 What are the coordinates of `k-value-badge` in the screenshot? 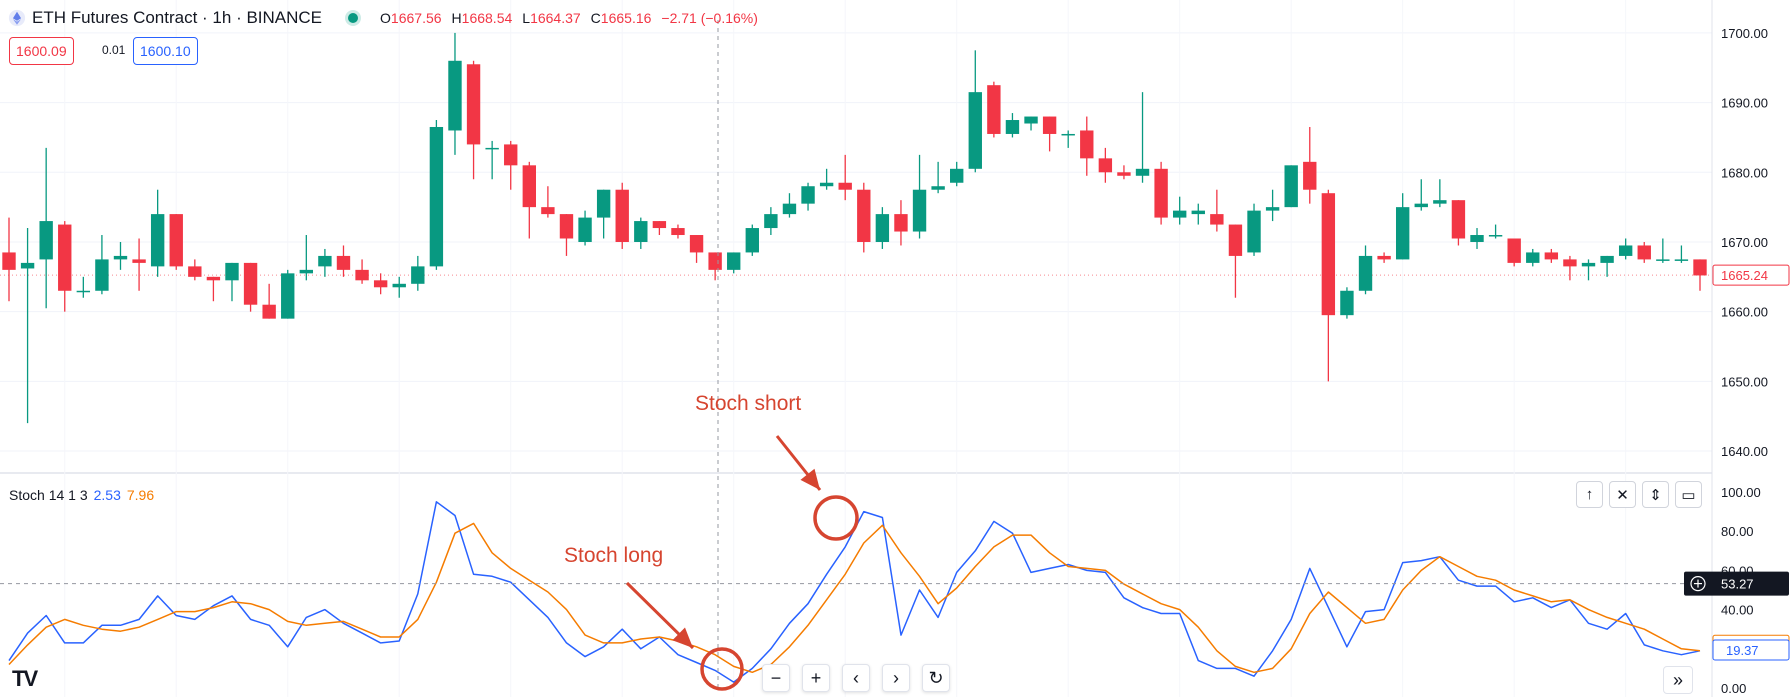 It's located at (1751, 650).